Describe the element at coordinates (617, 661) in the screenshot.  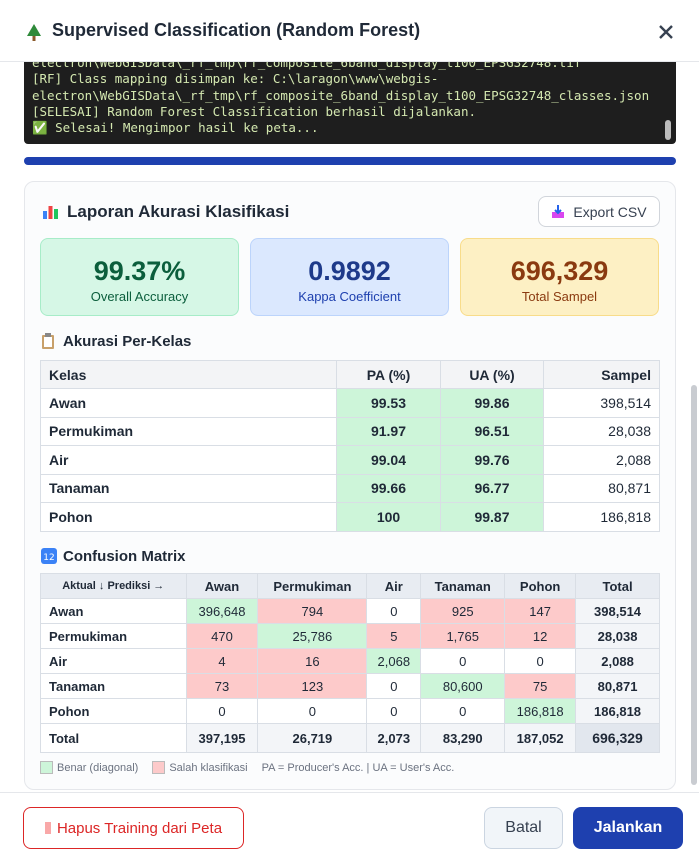
I see `matrix-cell: 2,088` at that location.